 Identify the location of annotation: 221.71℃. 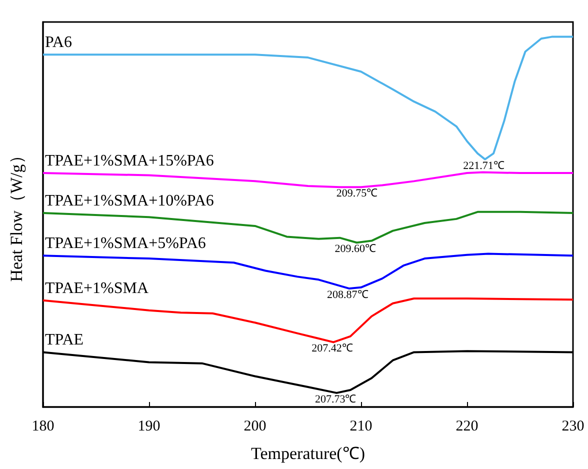
(483, 166).